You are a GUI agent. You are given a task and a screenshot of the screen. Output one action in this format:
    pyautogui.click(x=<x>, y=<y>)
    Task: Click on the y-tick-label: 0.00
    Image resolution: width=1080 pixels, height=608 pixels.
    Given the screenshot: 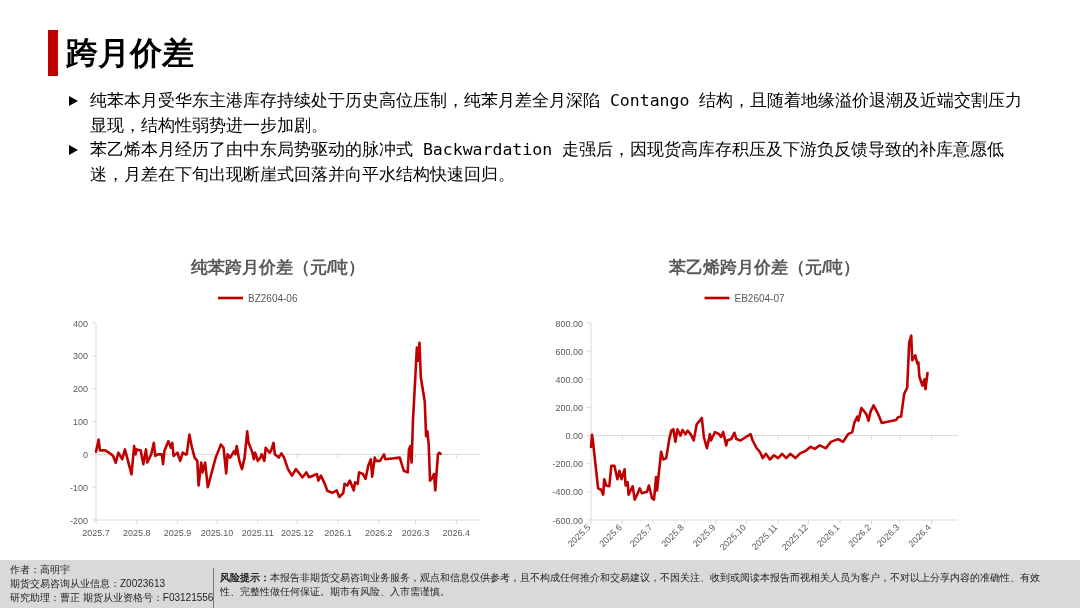 What is the action you would take?
    pyautogui.click(x=574, y=436)
    